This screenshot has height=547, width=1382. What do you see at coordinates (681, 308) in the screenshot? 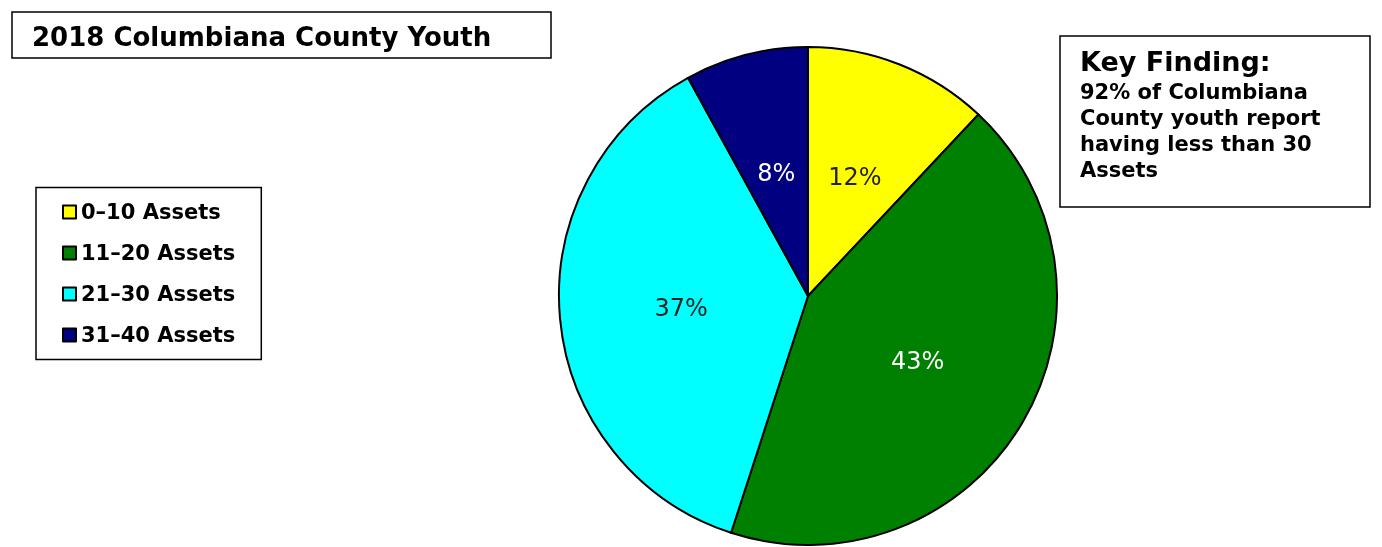
I see `data-label: 37%` at bounding box center [681, 308].